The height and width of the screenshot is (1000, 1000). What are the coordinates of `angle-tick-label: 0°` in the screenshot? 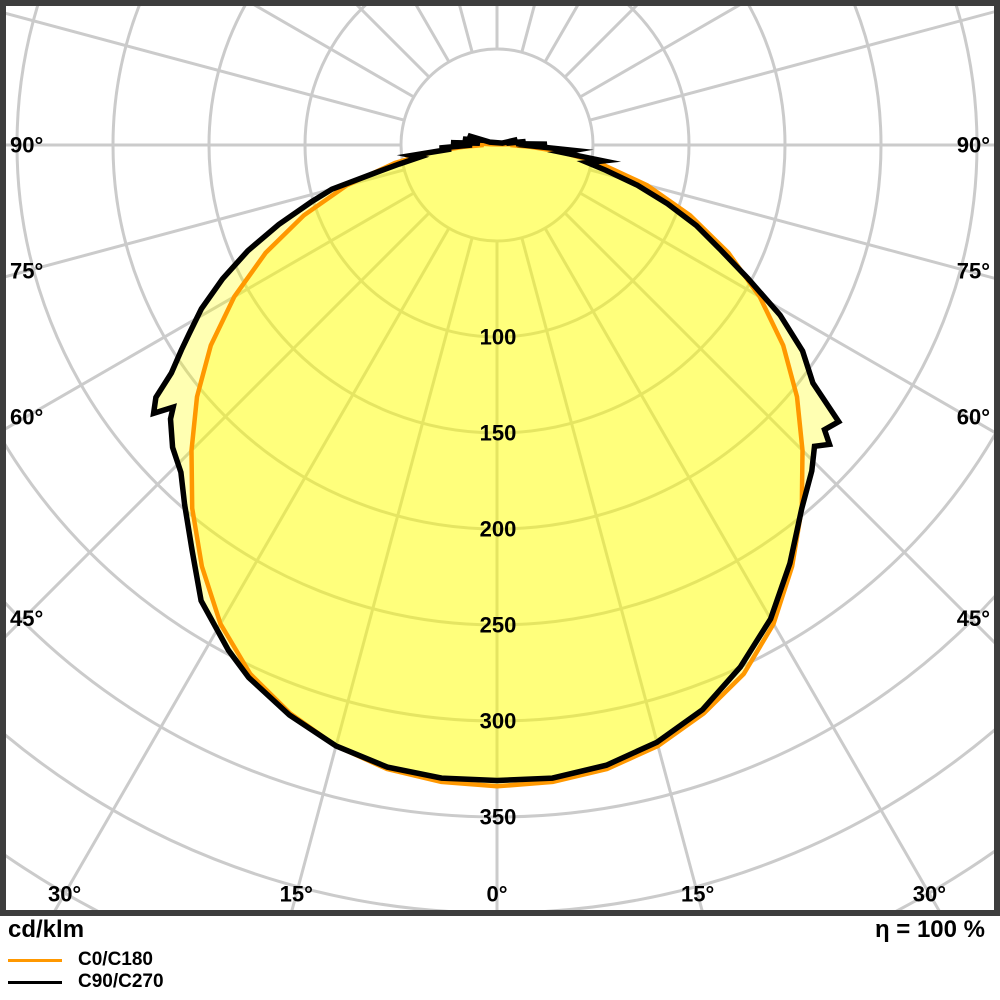 It's located at (496, 894).